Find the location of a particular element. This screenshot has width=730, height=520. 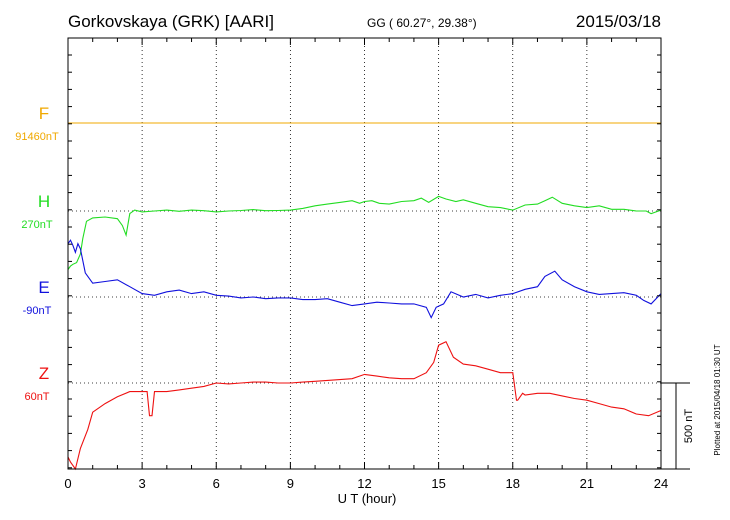

x-tick-label: 24 is located at coordinates (661, 483).